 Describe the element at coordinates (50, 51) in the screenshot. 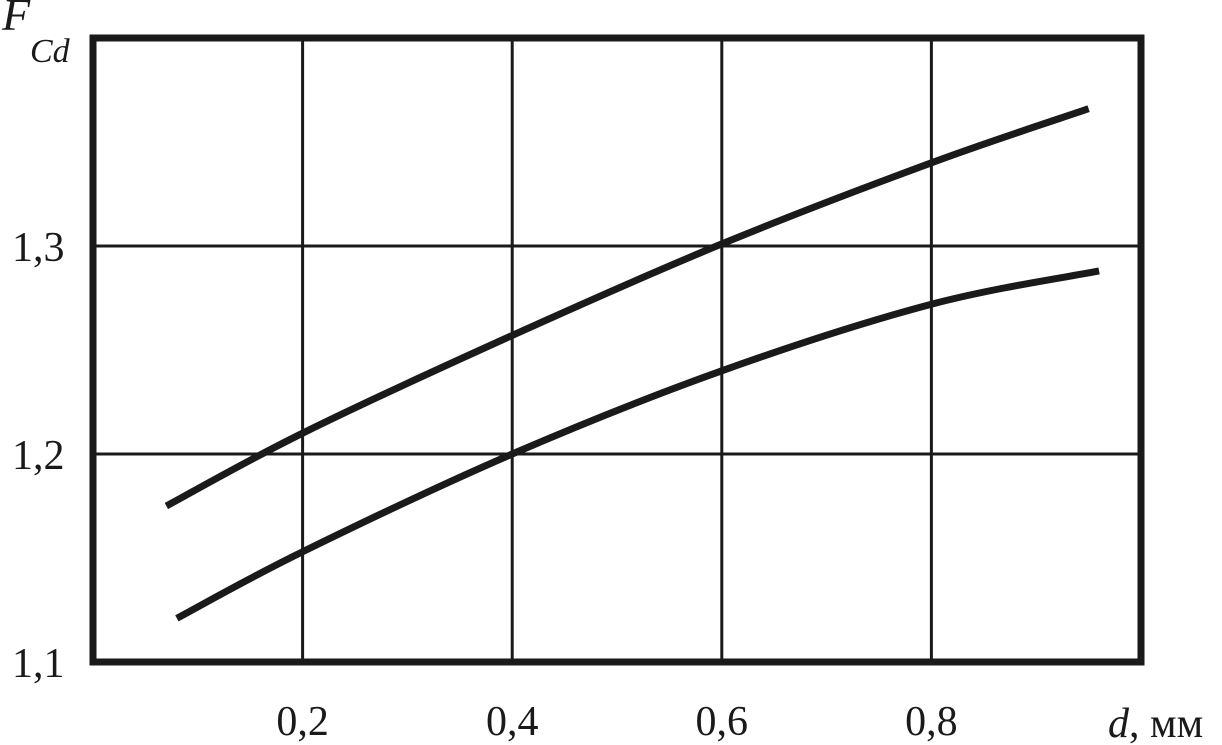

I see `y-axis-subscript: Cd` at that location.